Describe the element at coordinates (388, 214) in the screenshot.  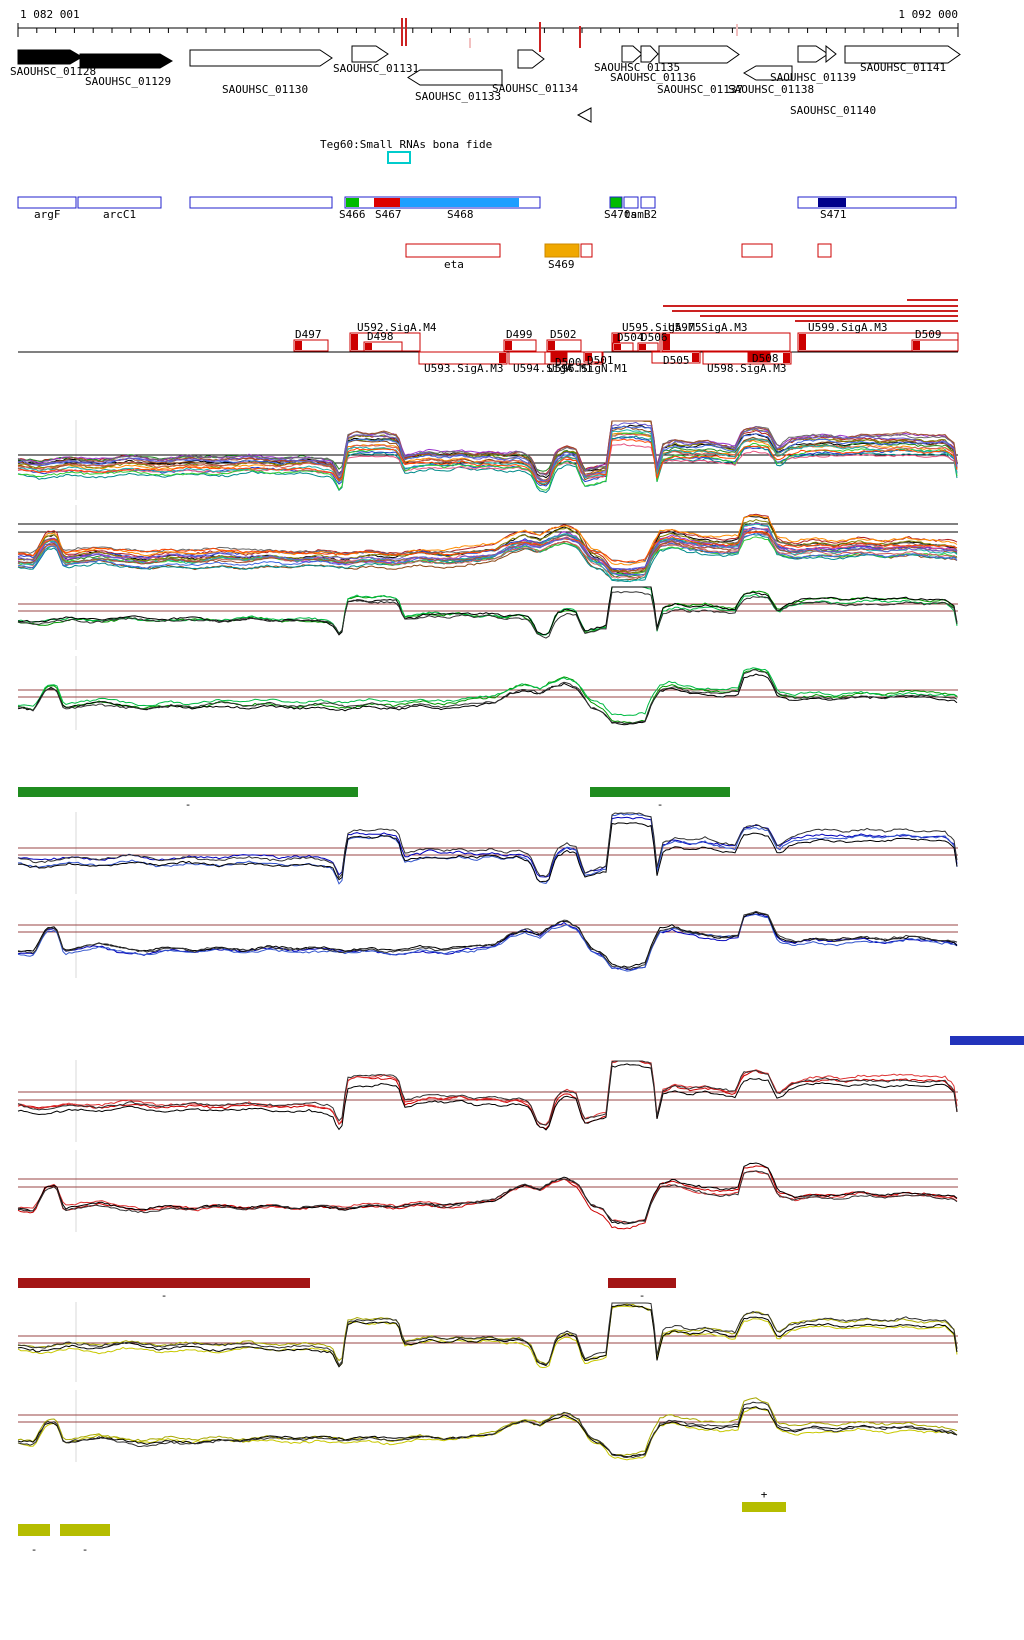
I see `segment-label: S467` at that location.